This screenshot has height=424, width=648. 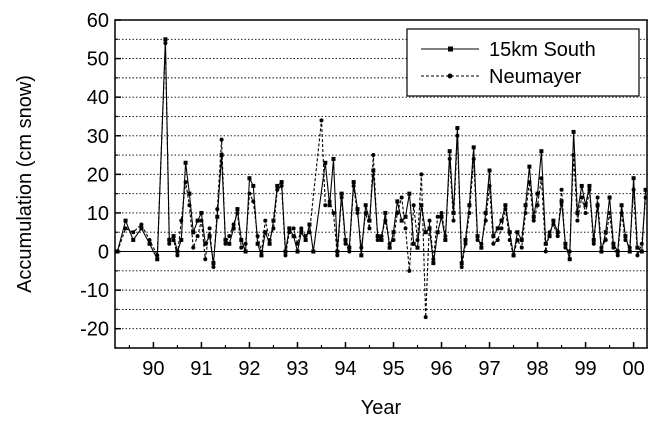 What do you see at coordinates (450, 76) in the screenshot?
I see `legend-marker-circle` at bounding box center [450, 76].